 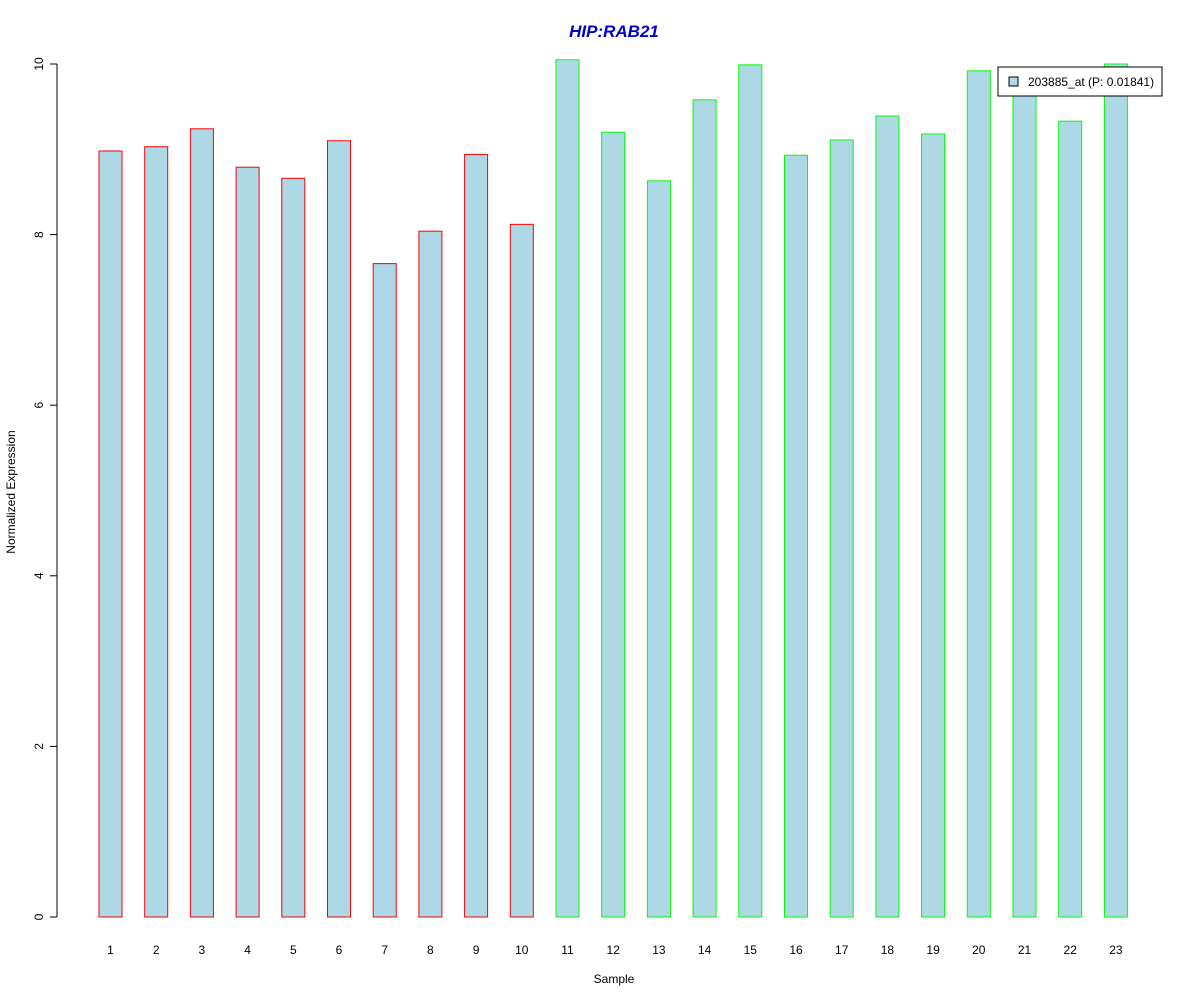 What do you see at coordinates (39, 234) in the screenshot?
I see `y-tick-label: 8` at bounding box center [39, 234].